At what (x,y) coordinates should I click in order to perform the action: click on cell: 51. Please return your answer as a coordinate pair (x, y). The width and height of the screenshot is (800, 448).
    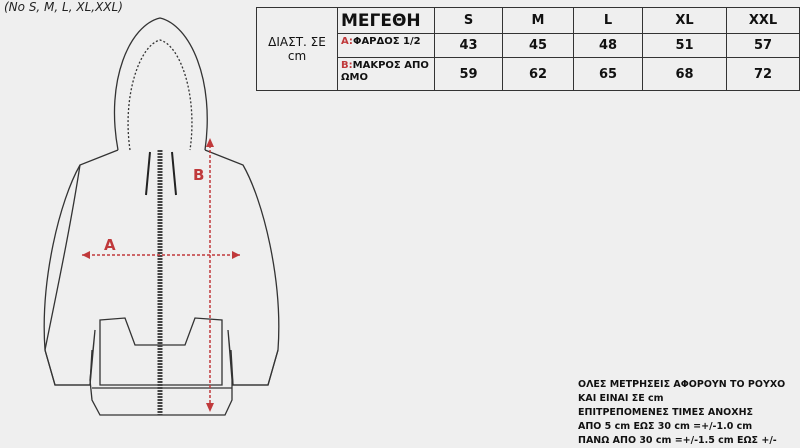
    Looking at the image, I should click on (684, 45).